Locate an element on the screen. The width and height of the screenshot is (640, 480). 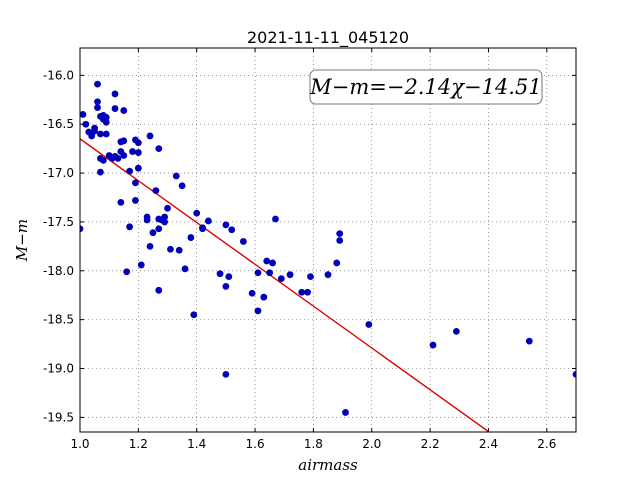
x-tick-label: 2.0 is located at coordinates (371, 444).